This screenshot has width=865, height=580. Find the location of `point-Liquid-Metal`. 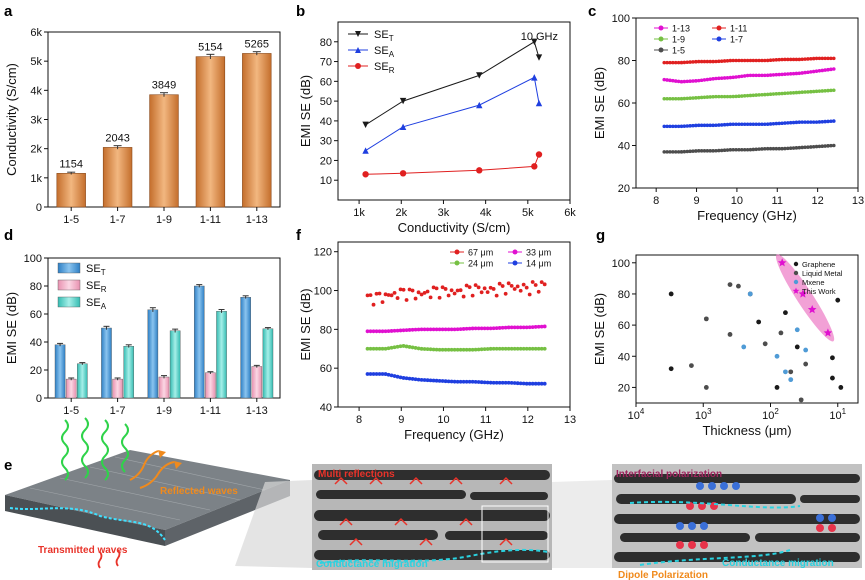

point-Liquid-Metal is located at coordinates (706, 387).